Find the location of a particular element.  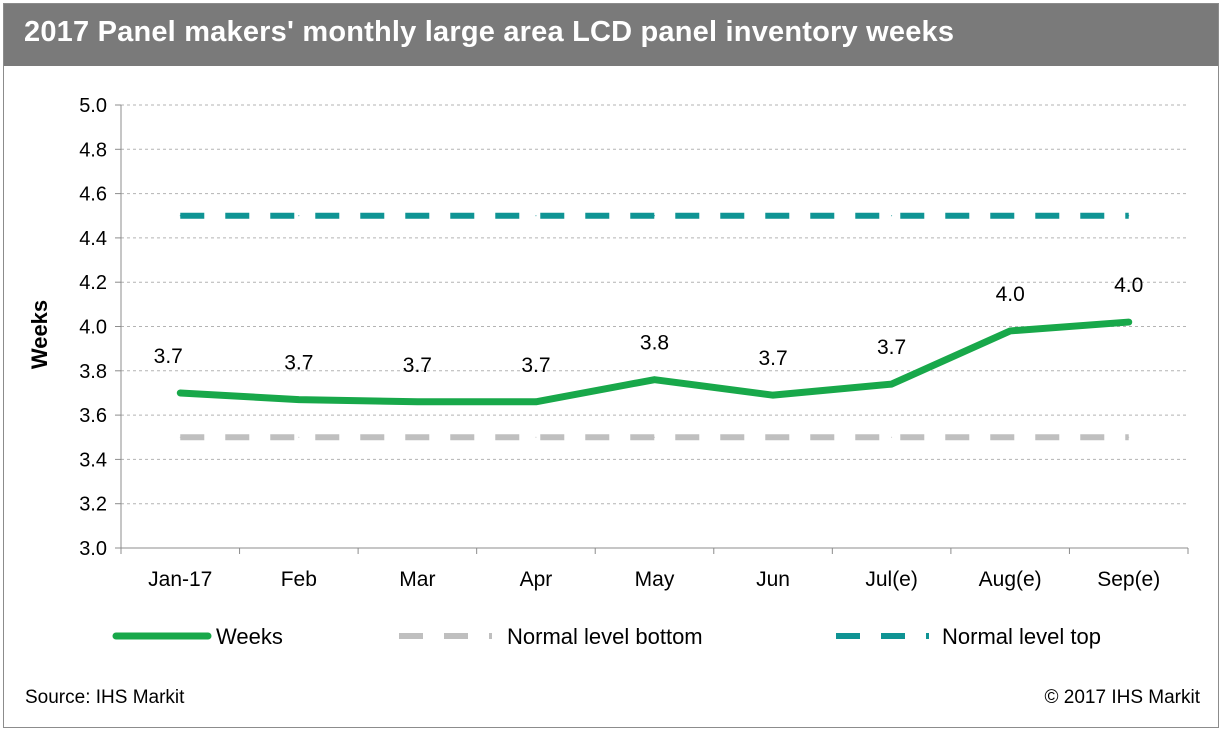

y-tick-label: 4.0 is located at coordinates (93, 328).